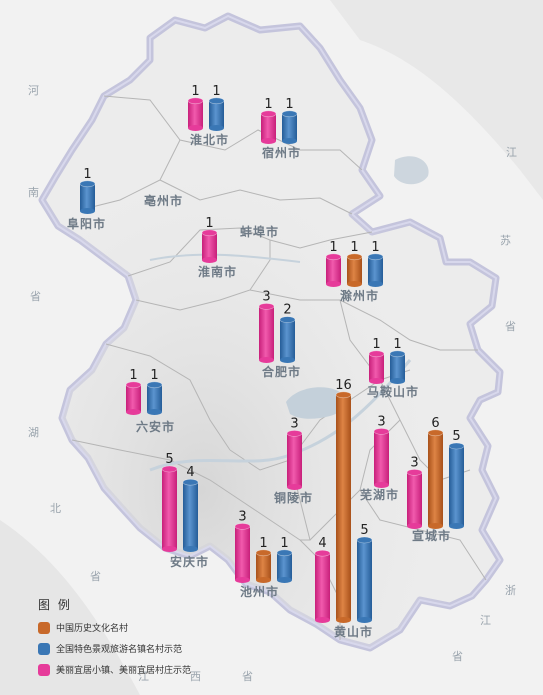 This screenshot has width=543, height=695. I want to click on province-label-jiangxi-2: 西, so click(195, 676).